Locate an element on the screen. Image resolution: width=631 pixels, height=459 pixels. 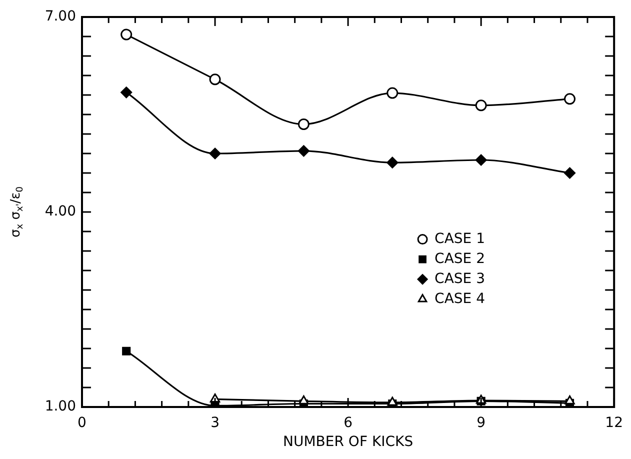
legend-label: CASE 3 is located at coordinates (459, 278).